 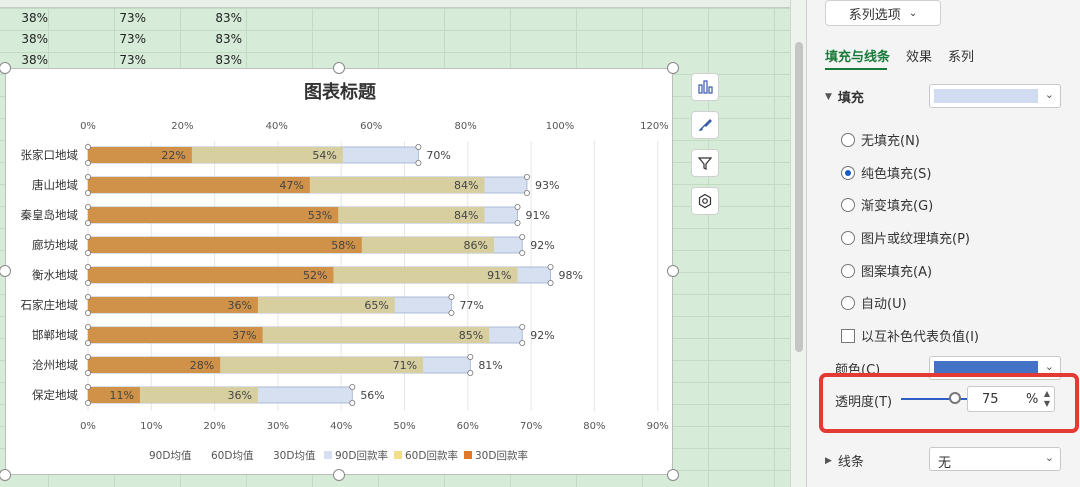 I want to click on panel-tabs: 填充与线条 效果 系列, so click(x=899, y=55).